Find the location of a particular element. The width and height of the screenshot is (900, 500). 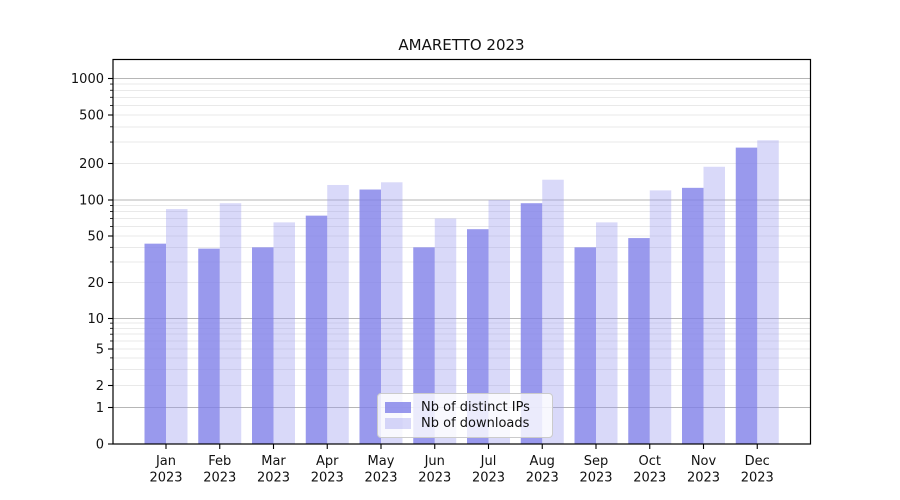

y-tick-label: 10 is located at coordinates (95, 319).